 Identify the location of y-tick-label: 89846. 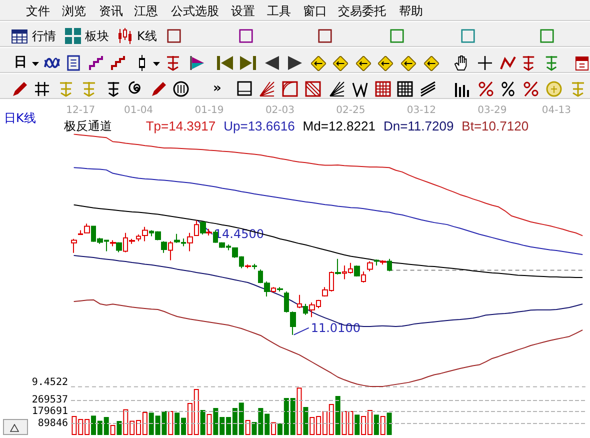
(53, 423).